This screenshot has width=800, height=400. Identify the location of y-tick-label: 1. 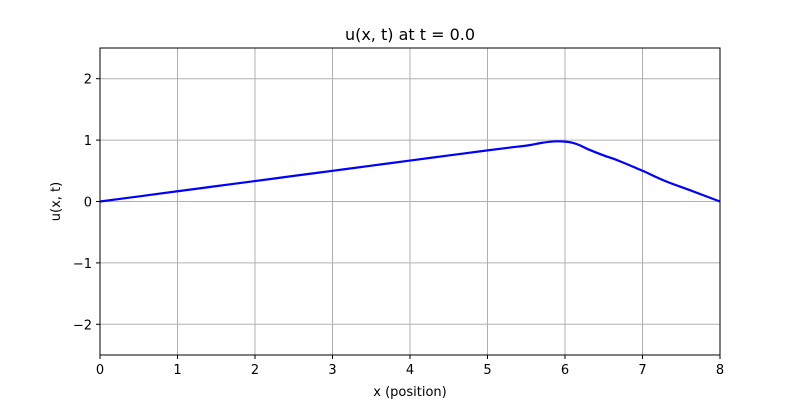
(88, 141).